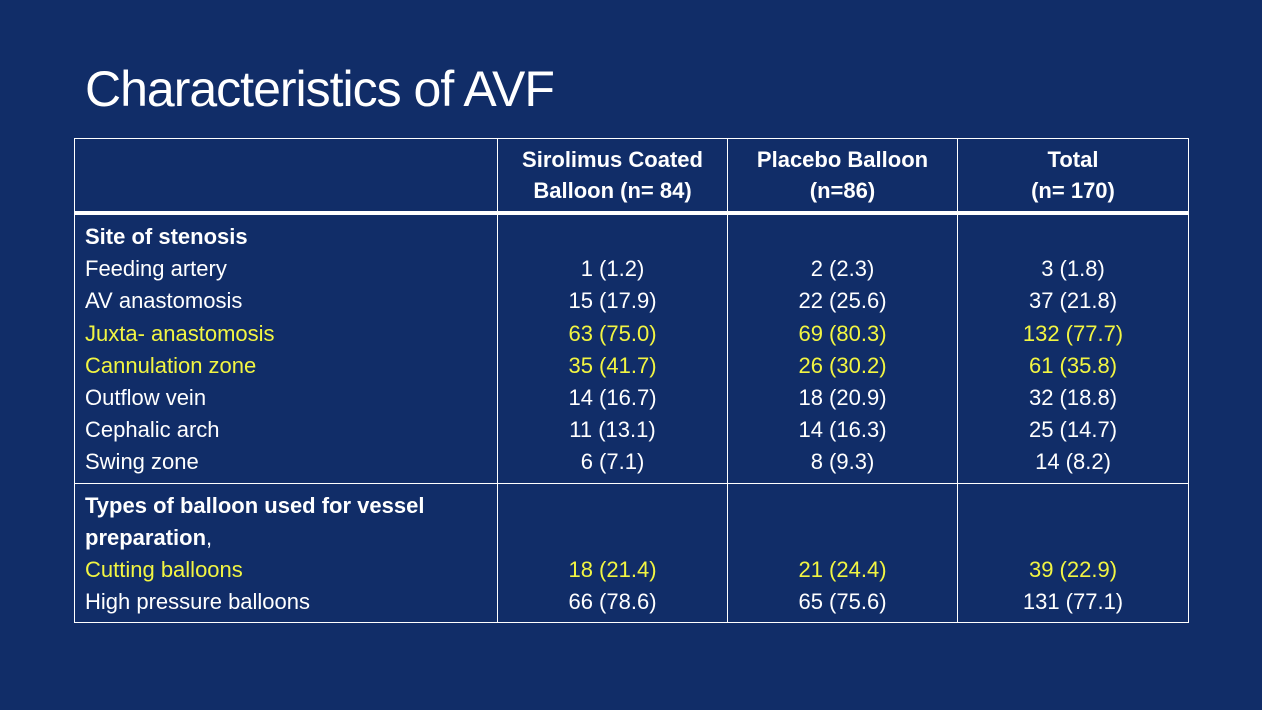  I want to click on value-sirolimus: 6 (7.1), so click(612, 465).